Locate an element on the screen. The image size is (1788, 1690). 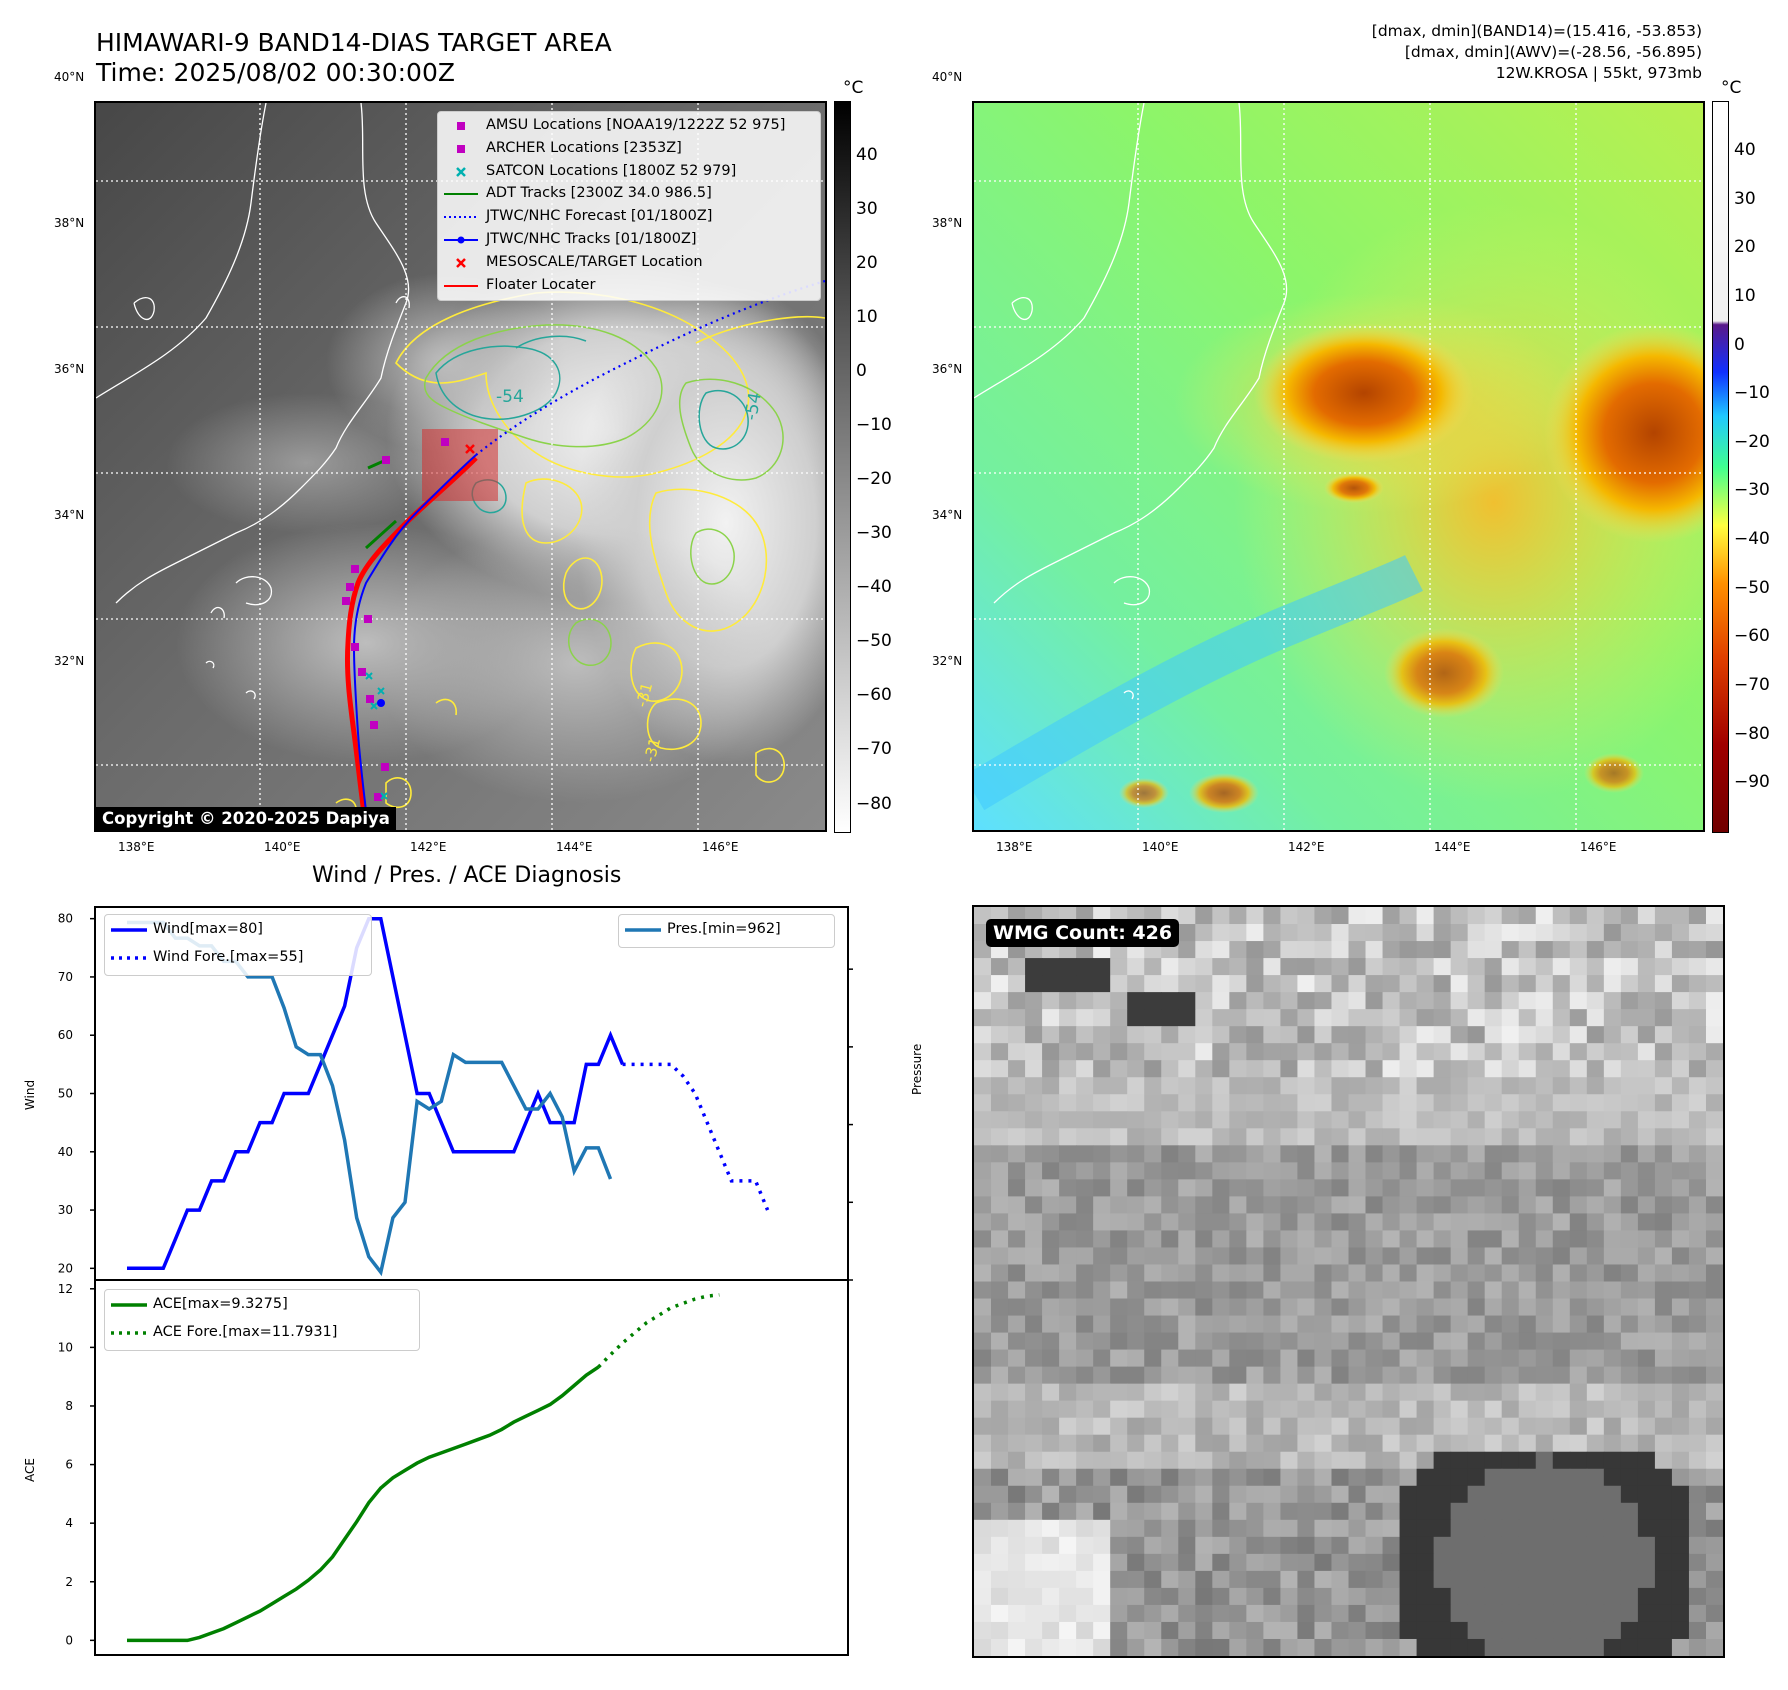
ace-ytick: 10 is located at coordinates (65, 1347).